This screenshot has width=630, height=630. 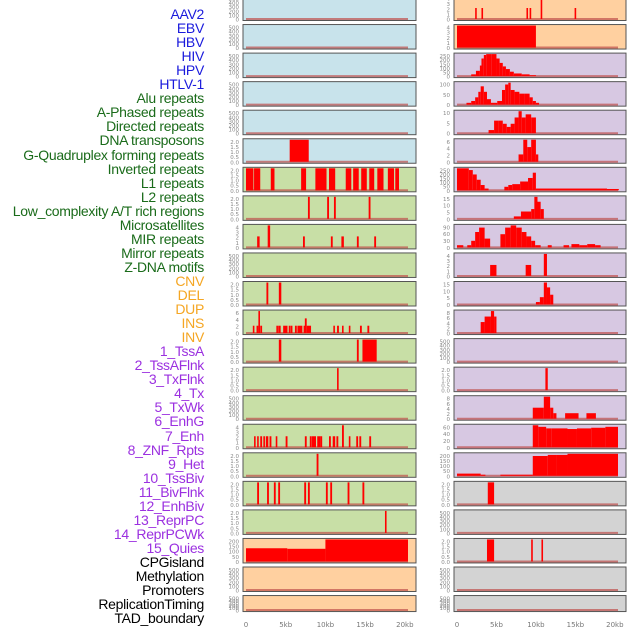 What do you see at coordinates (234, 171) in the screenshot?
I see `y-tick-label: 2.0` at bounding box center [234, 171].